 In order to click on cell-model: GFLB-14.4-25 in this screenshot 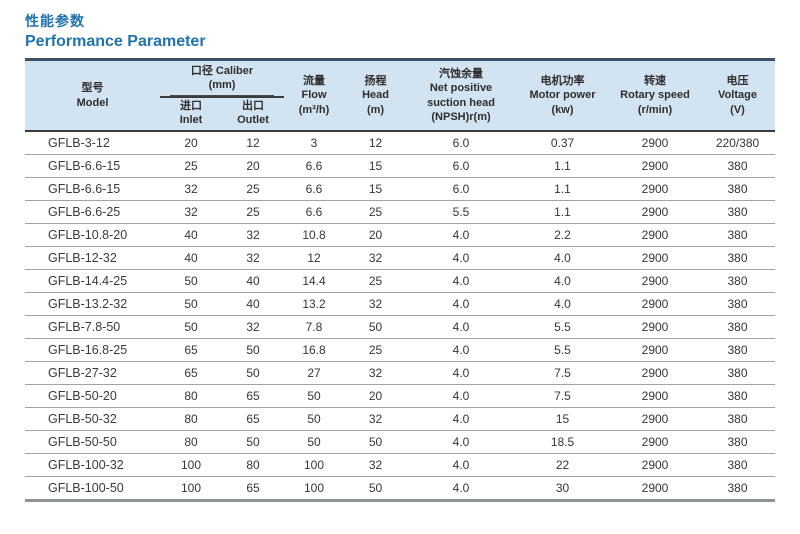, I will do `click(92, 281)`.